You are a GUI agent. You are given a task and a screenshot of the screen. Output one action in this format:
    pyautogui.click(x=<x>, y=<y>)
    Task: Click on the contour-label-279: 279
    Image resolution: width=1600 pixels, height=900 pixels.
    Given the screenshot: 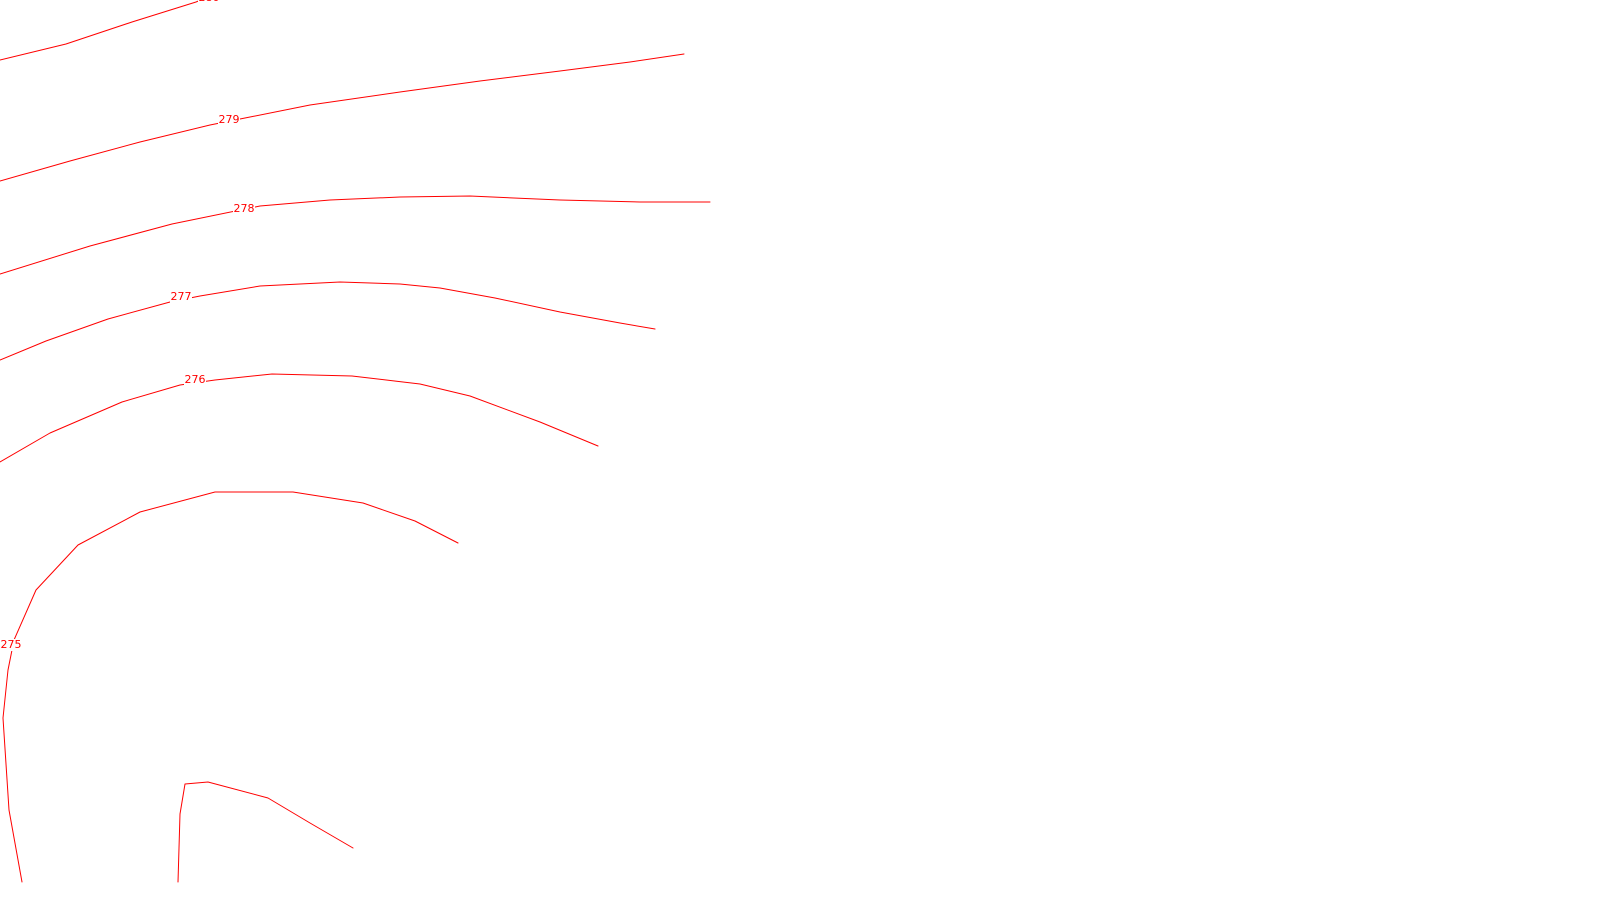 What is the action you would take?
    pyautogui.click(x=229, y=119)
    